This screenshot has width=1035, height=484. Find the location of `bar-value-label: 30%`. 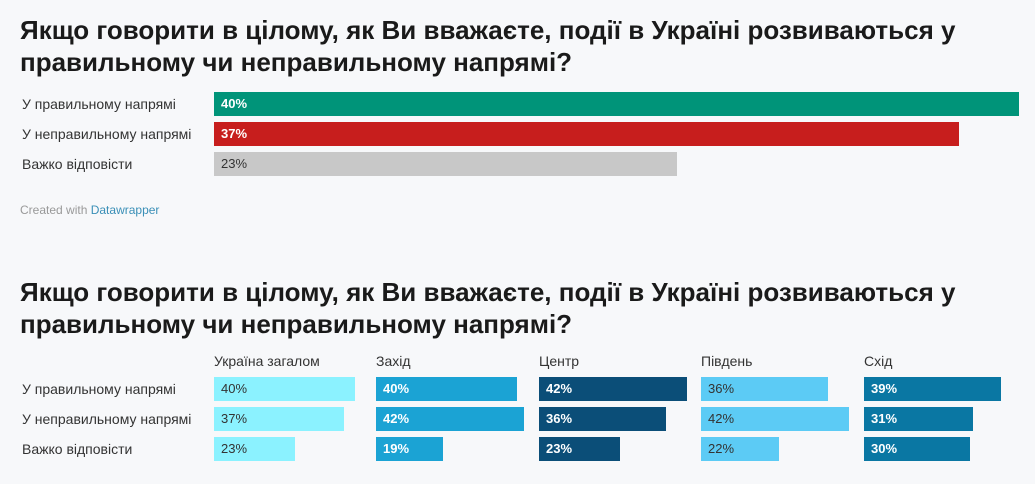

bar-value-label: 30% is located at coordinates (884, 448).